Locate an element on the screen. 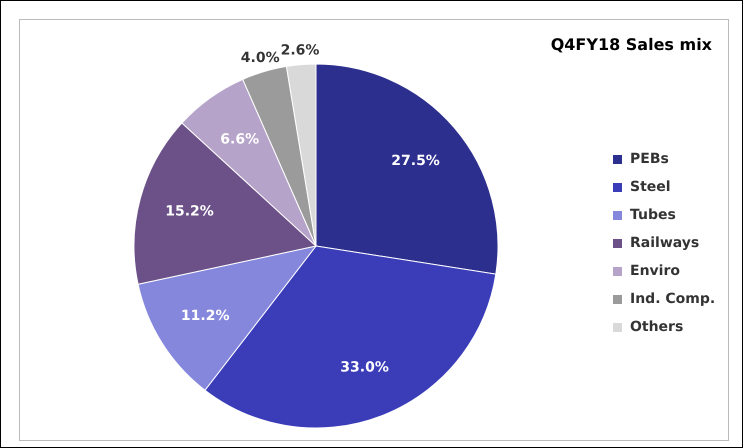 This screenshot has height=448, width=743. legend-label: PEBs is located at coordinates (649, 159).